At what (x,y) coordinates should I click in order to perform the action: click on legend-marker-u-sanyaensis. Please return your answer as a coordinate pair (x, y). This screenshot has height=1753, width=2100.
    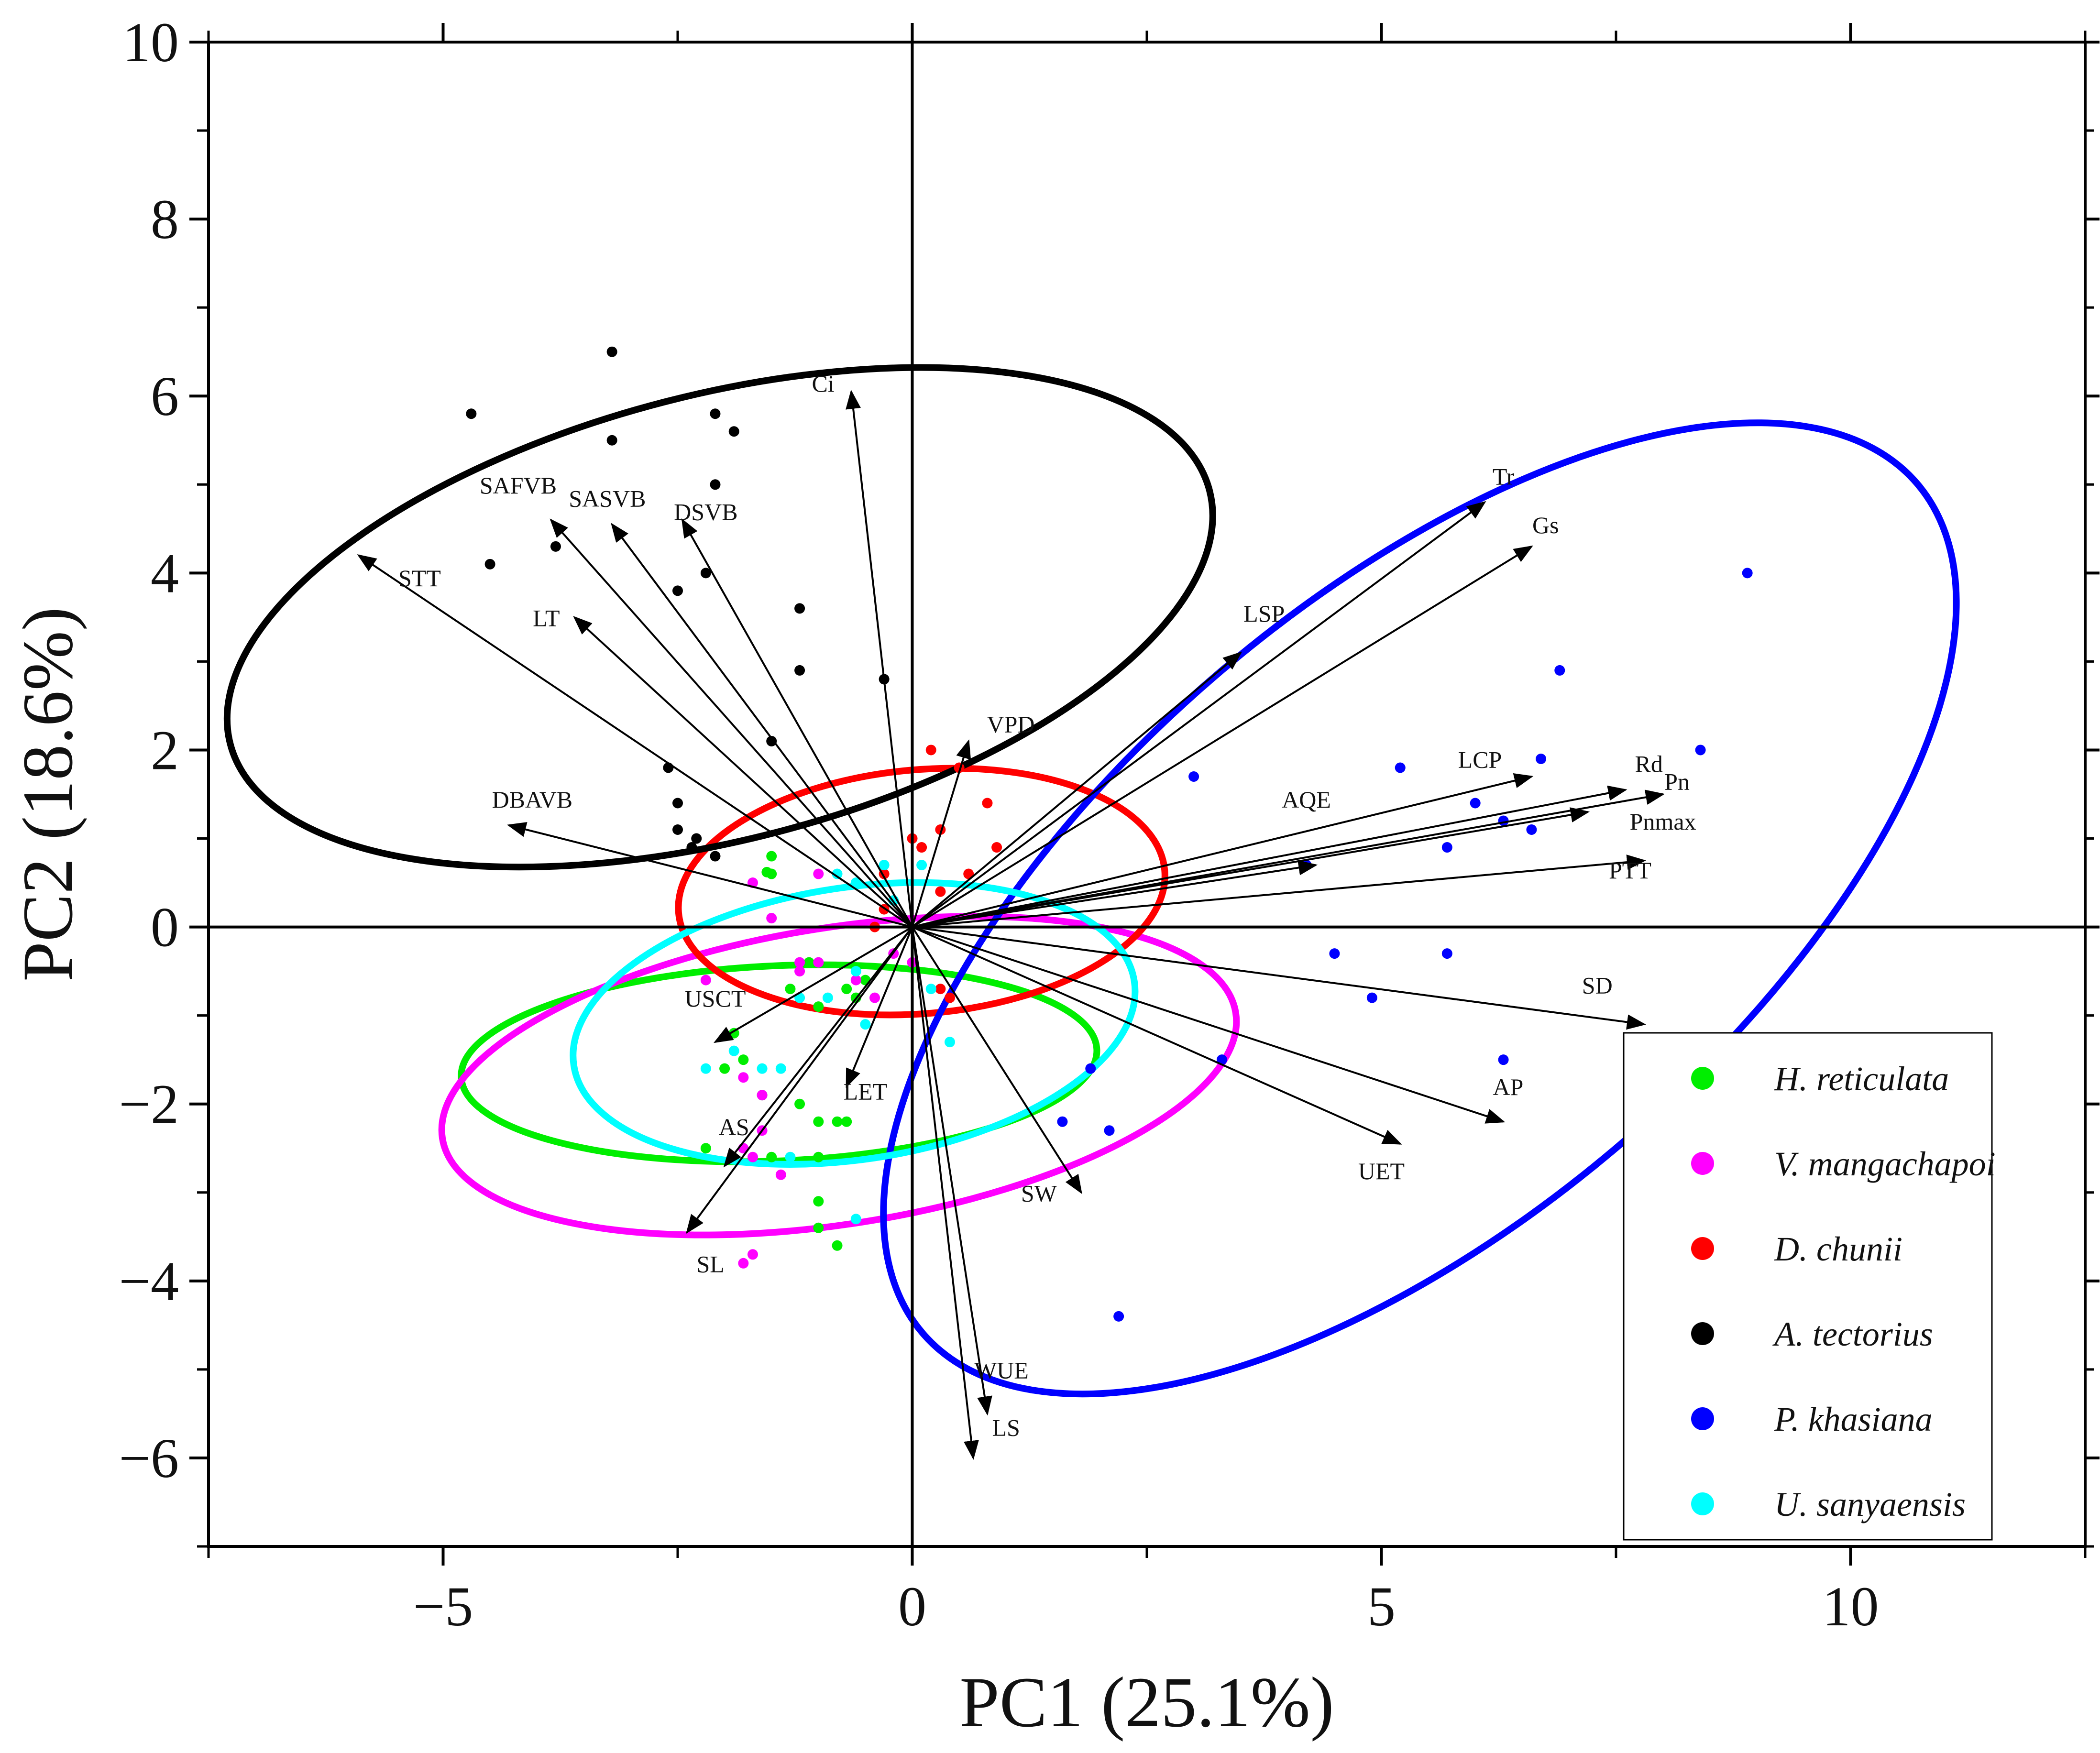
    Looking at the image, I should click on (1702, 1503).